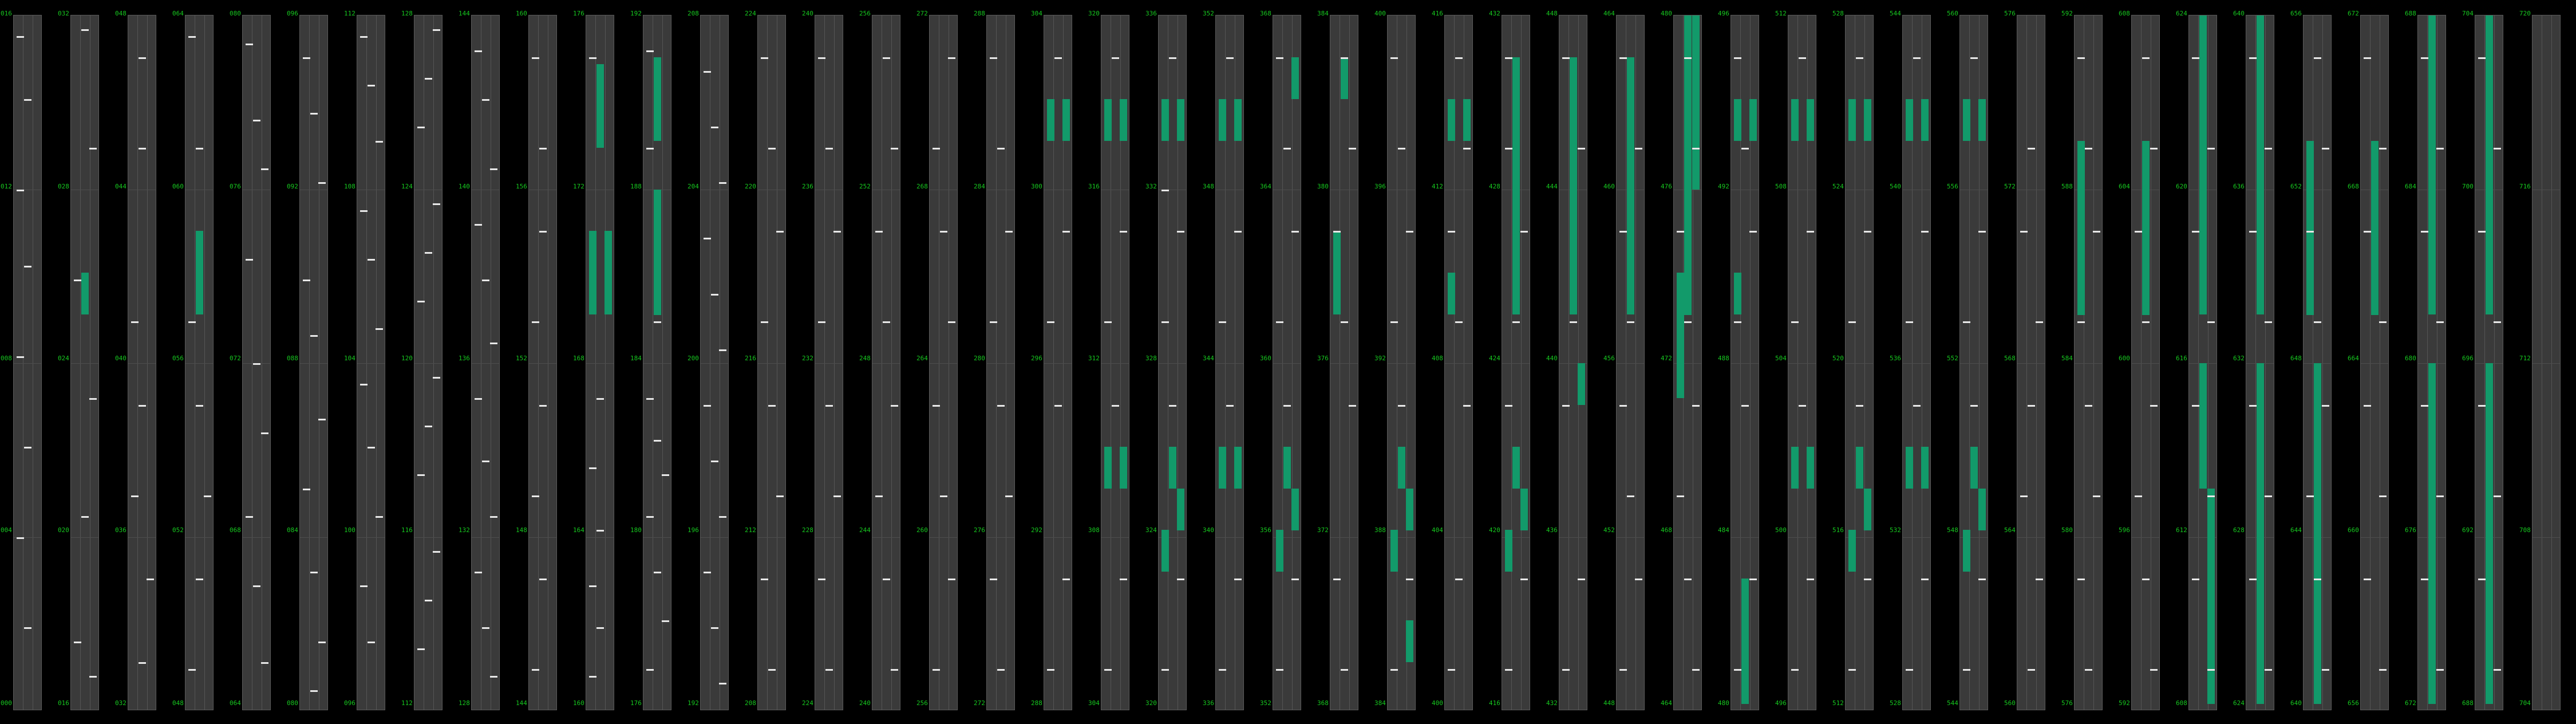  I want to click on column-label: 028, so click(63, 187).